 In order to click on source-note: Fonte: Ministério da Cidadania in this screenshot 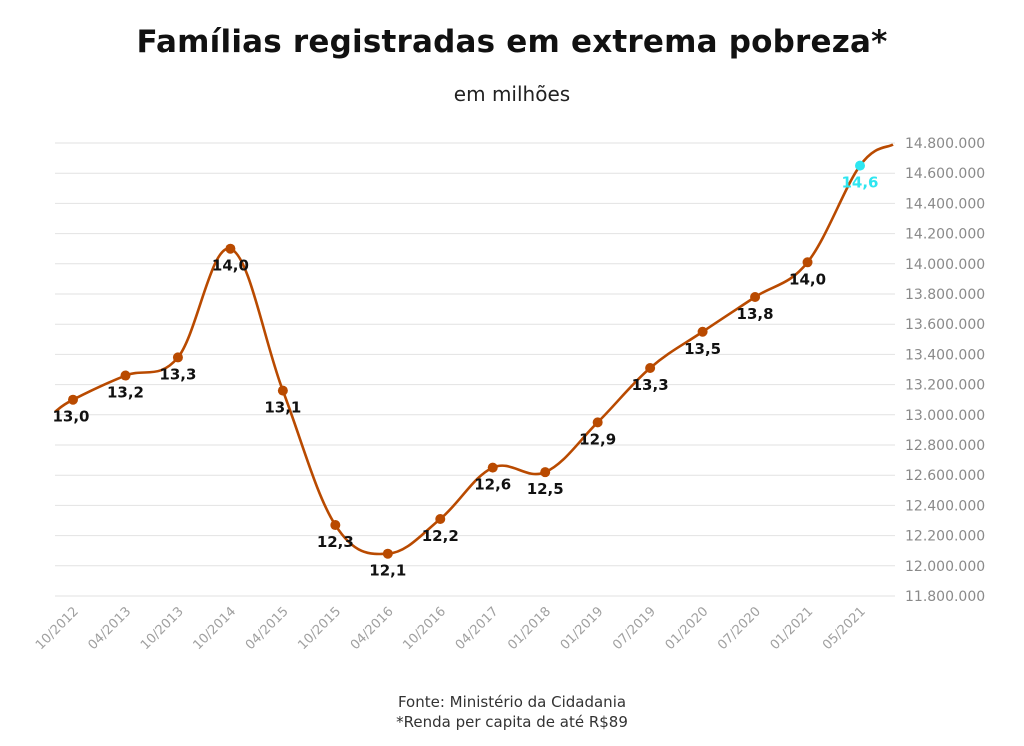, I will do `click(512, 702)`.